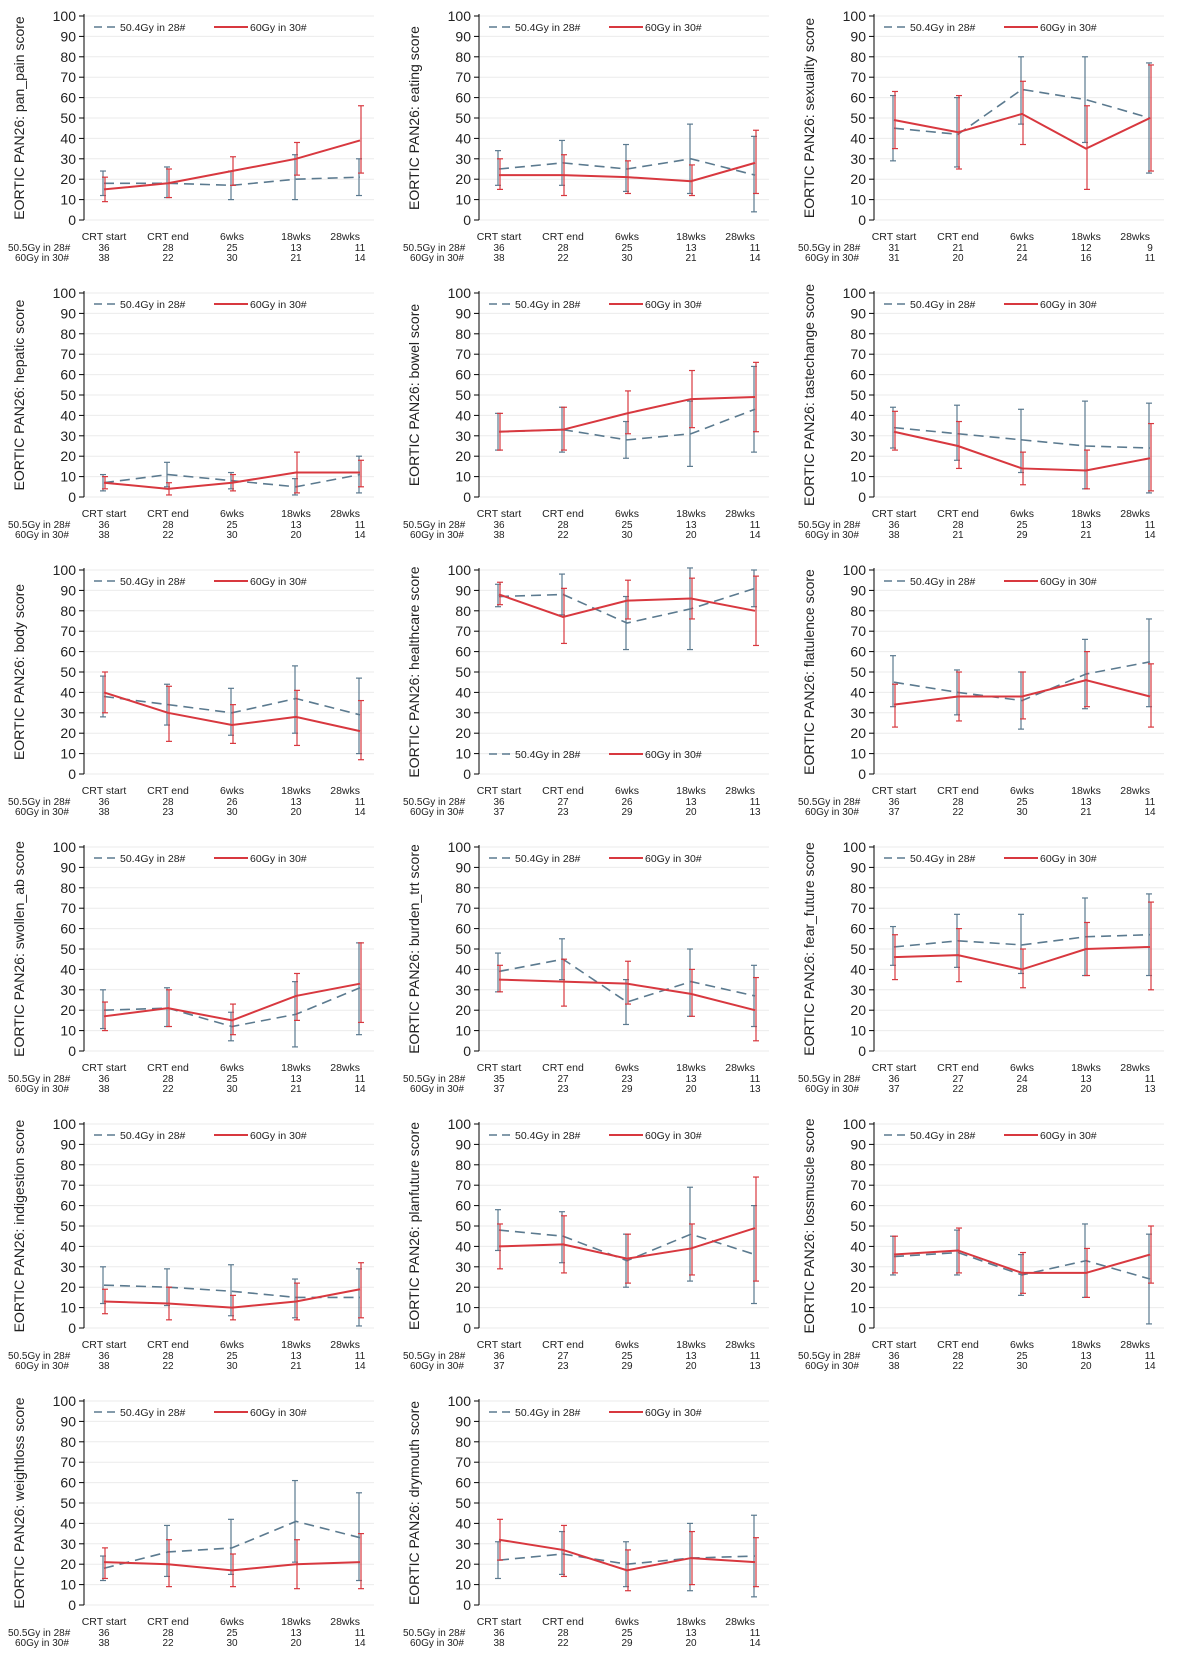 The height and width of the screenshot is (1657, 1184). Describe the element at coordinates (499, 525) in the screenshot. I see `n-count: 36` at that location.